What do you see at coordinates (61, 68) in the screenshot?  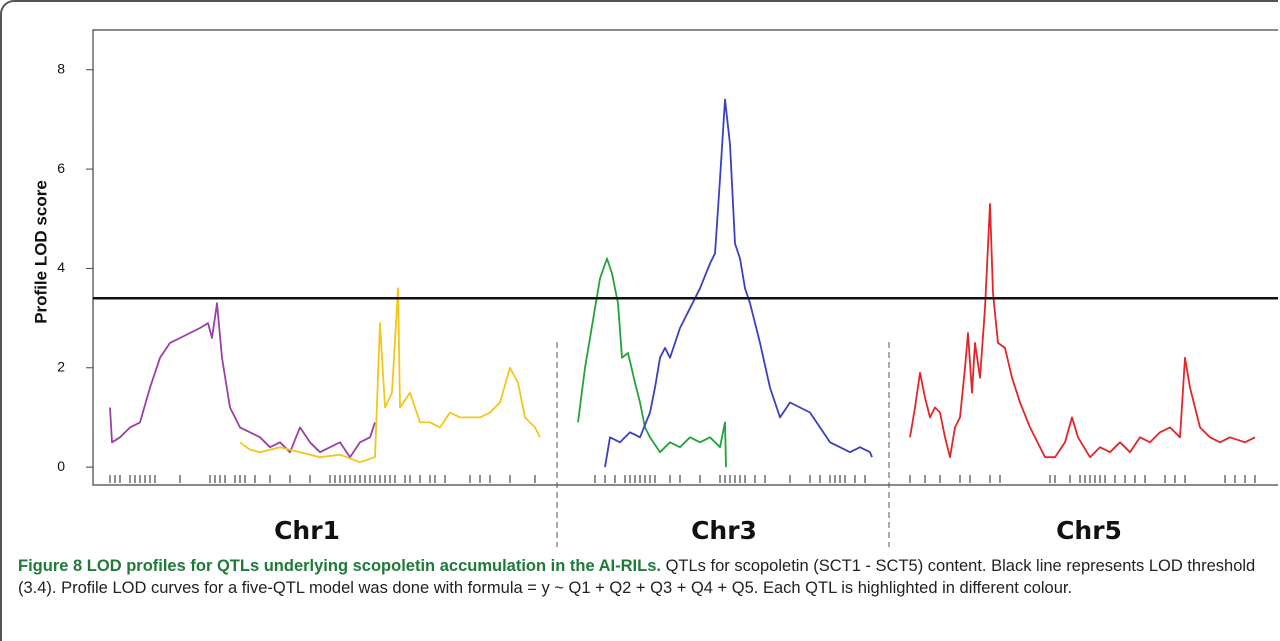 I see `y-tick-label: 8` at bounding box center [61, 68].